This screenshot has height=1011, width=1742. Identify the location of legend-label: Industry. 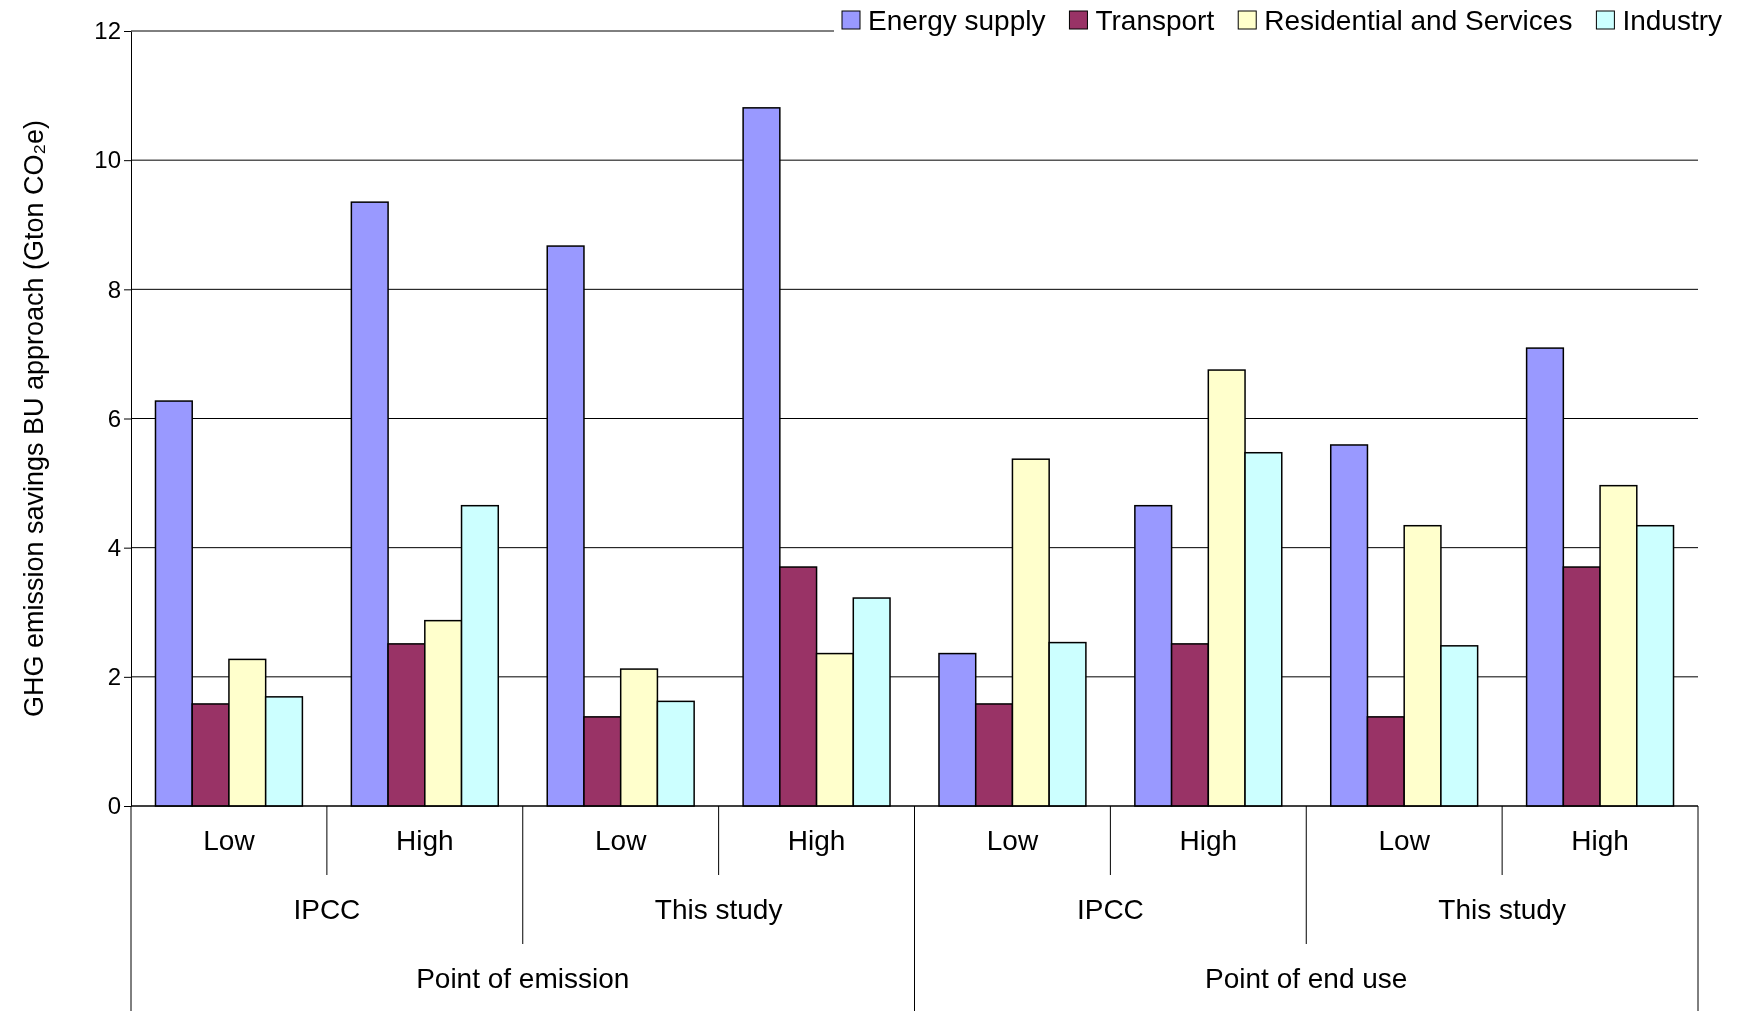
(1672, 20).